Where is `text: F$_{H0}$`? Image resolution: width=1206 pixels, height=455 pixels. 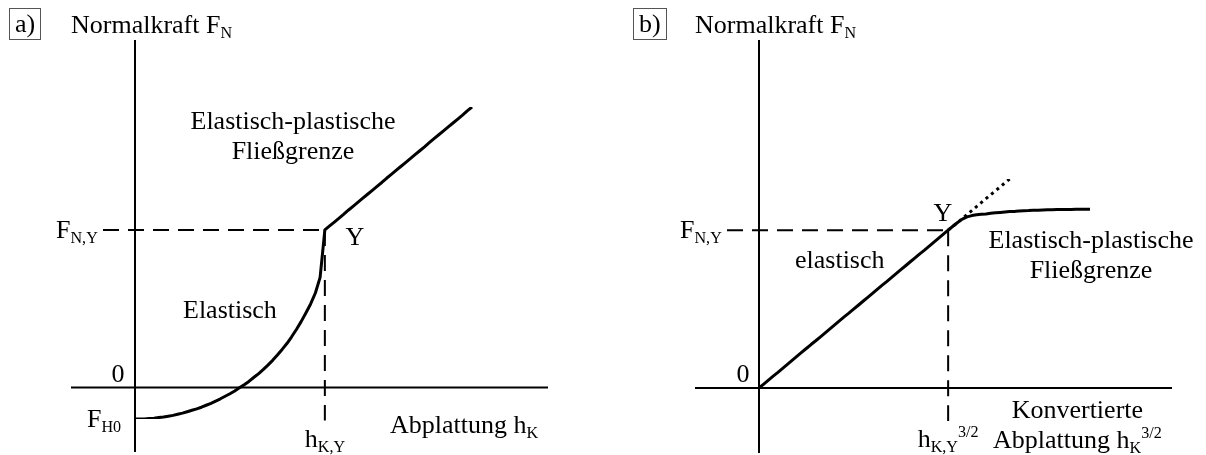
text: F$_{H0}$ is located at coordinates (104, 419).